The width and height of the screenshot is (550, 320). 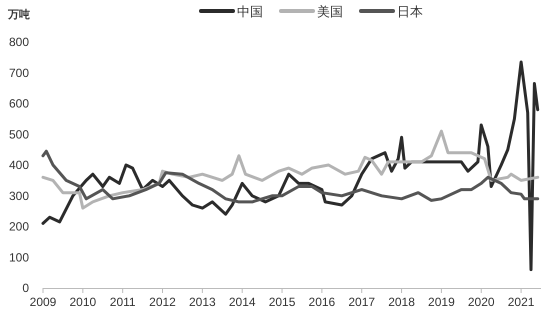 I want to click on x-tick-label: 2013, so click(x=202, y=302).